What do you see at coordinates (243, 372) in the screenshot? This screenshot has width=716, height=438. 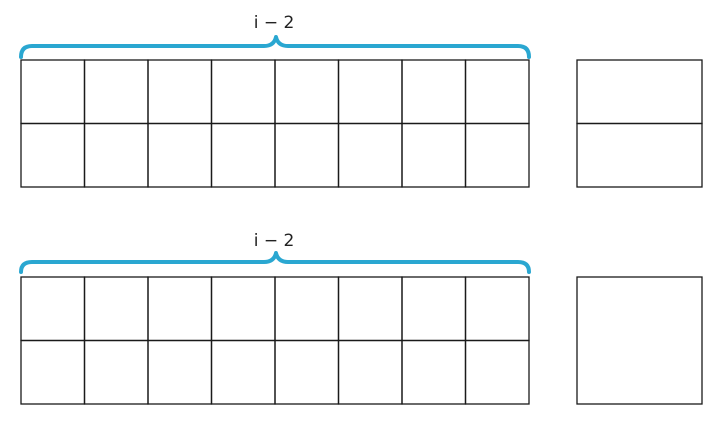 I see `grid-2-cell-r2-c4` at bounding box center [243, 372].